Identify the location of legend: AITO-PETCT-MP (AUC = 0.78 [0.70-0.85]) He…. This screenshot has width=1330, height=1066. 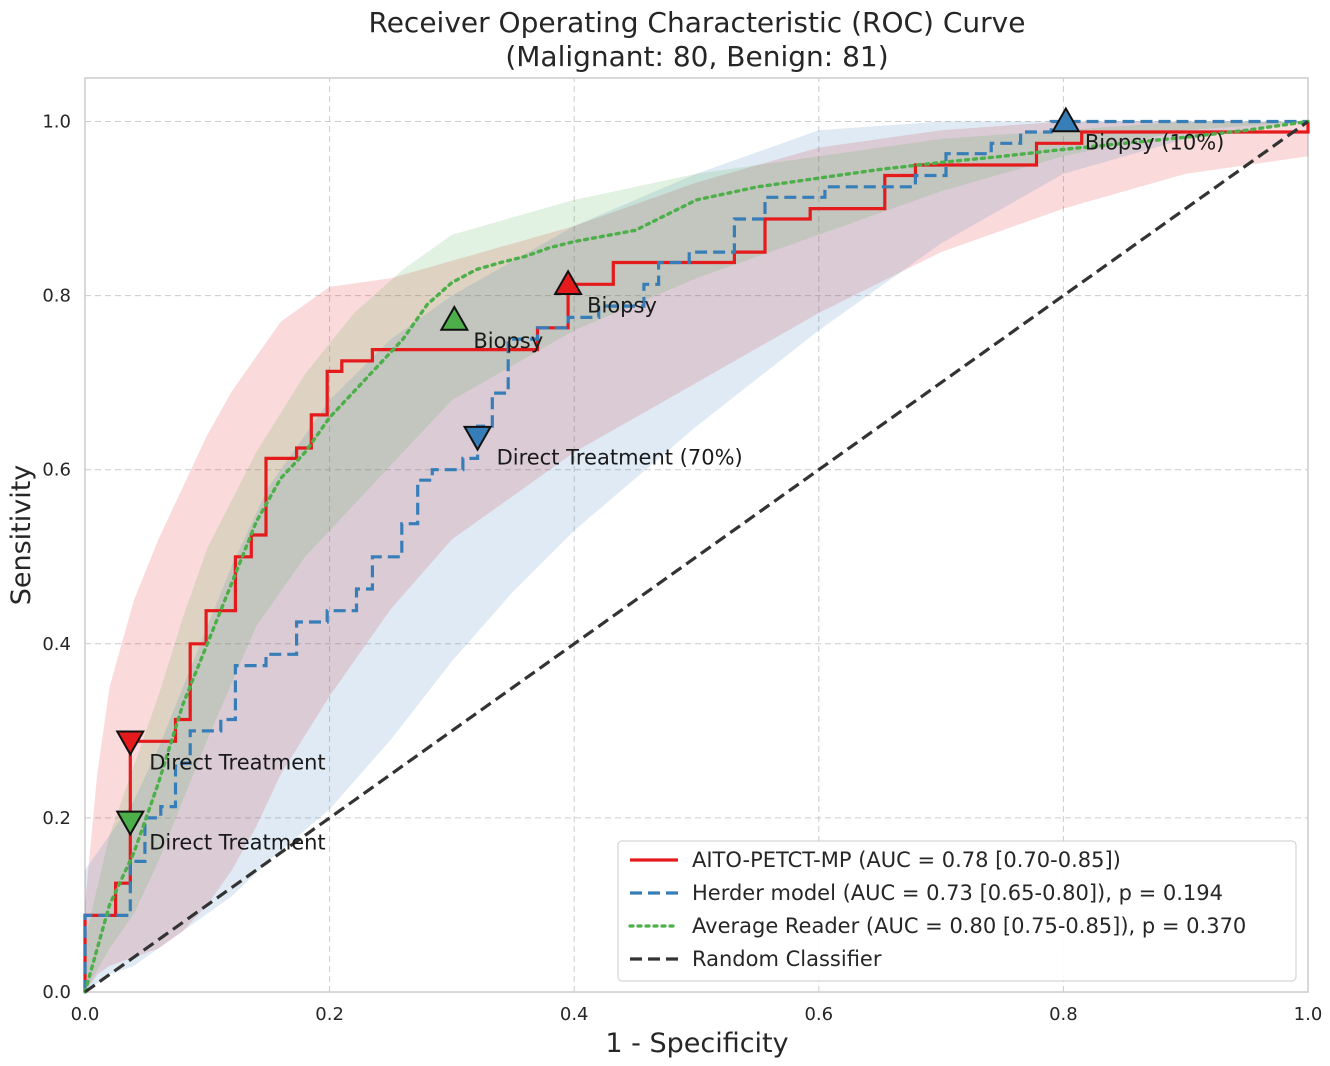
(957, 911).